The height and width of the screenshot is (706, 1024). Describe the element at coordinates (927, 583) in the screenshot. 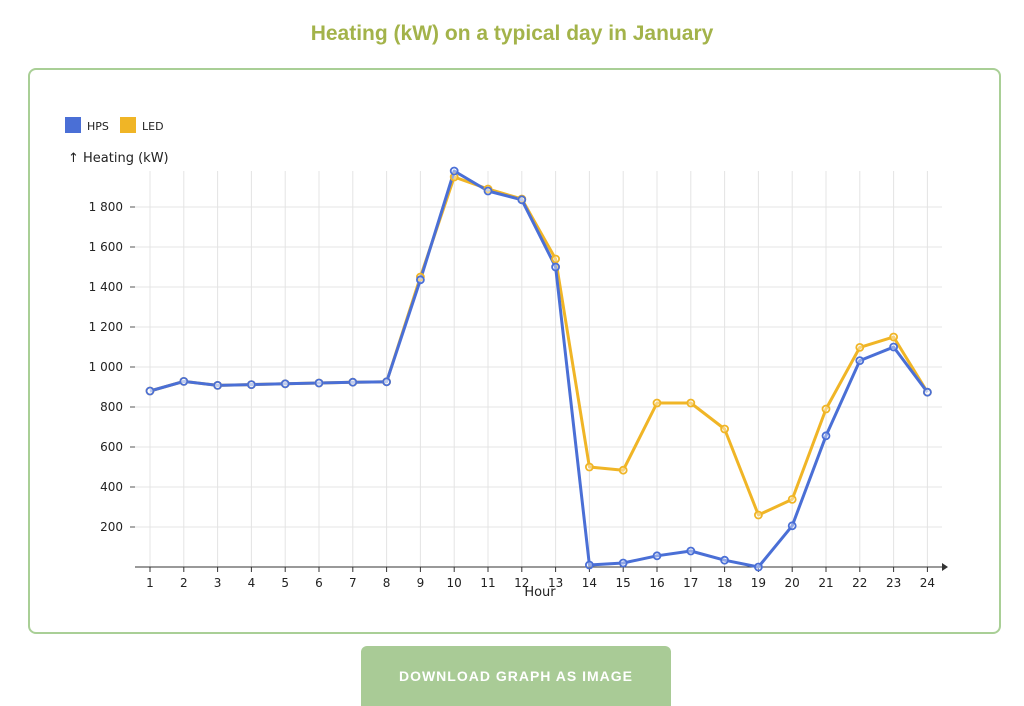

I see `x-tick-label: 24` at that location.